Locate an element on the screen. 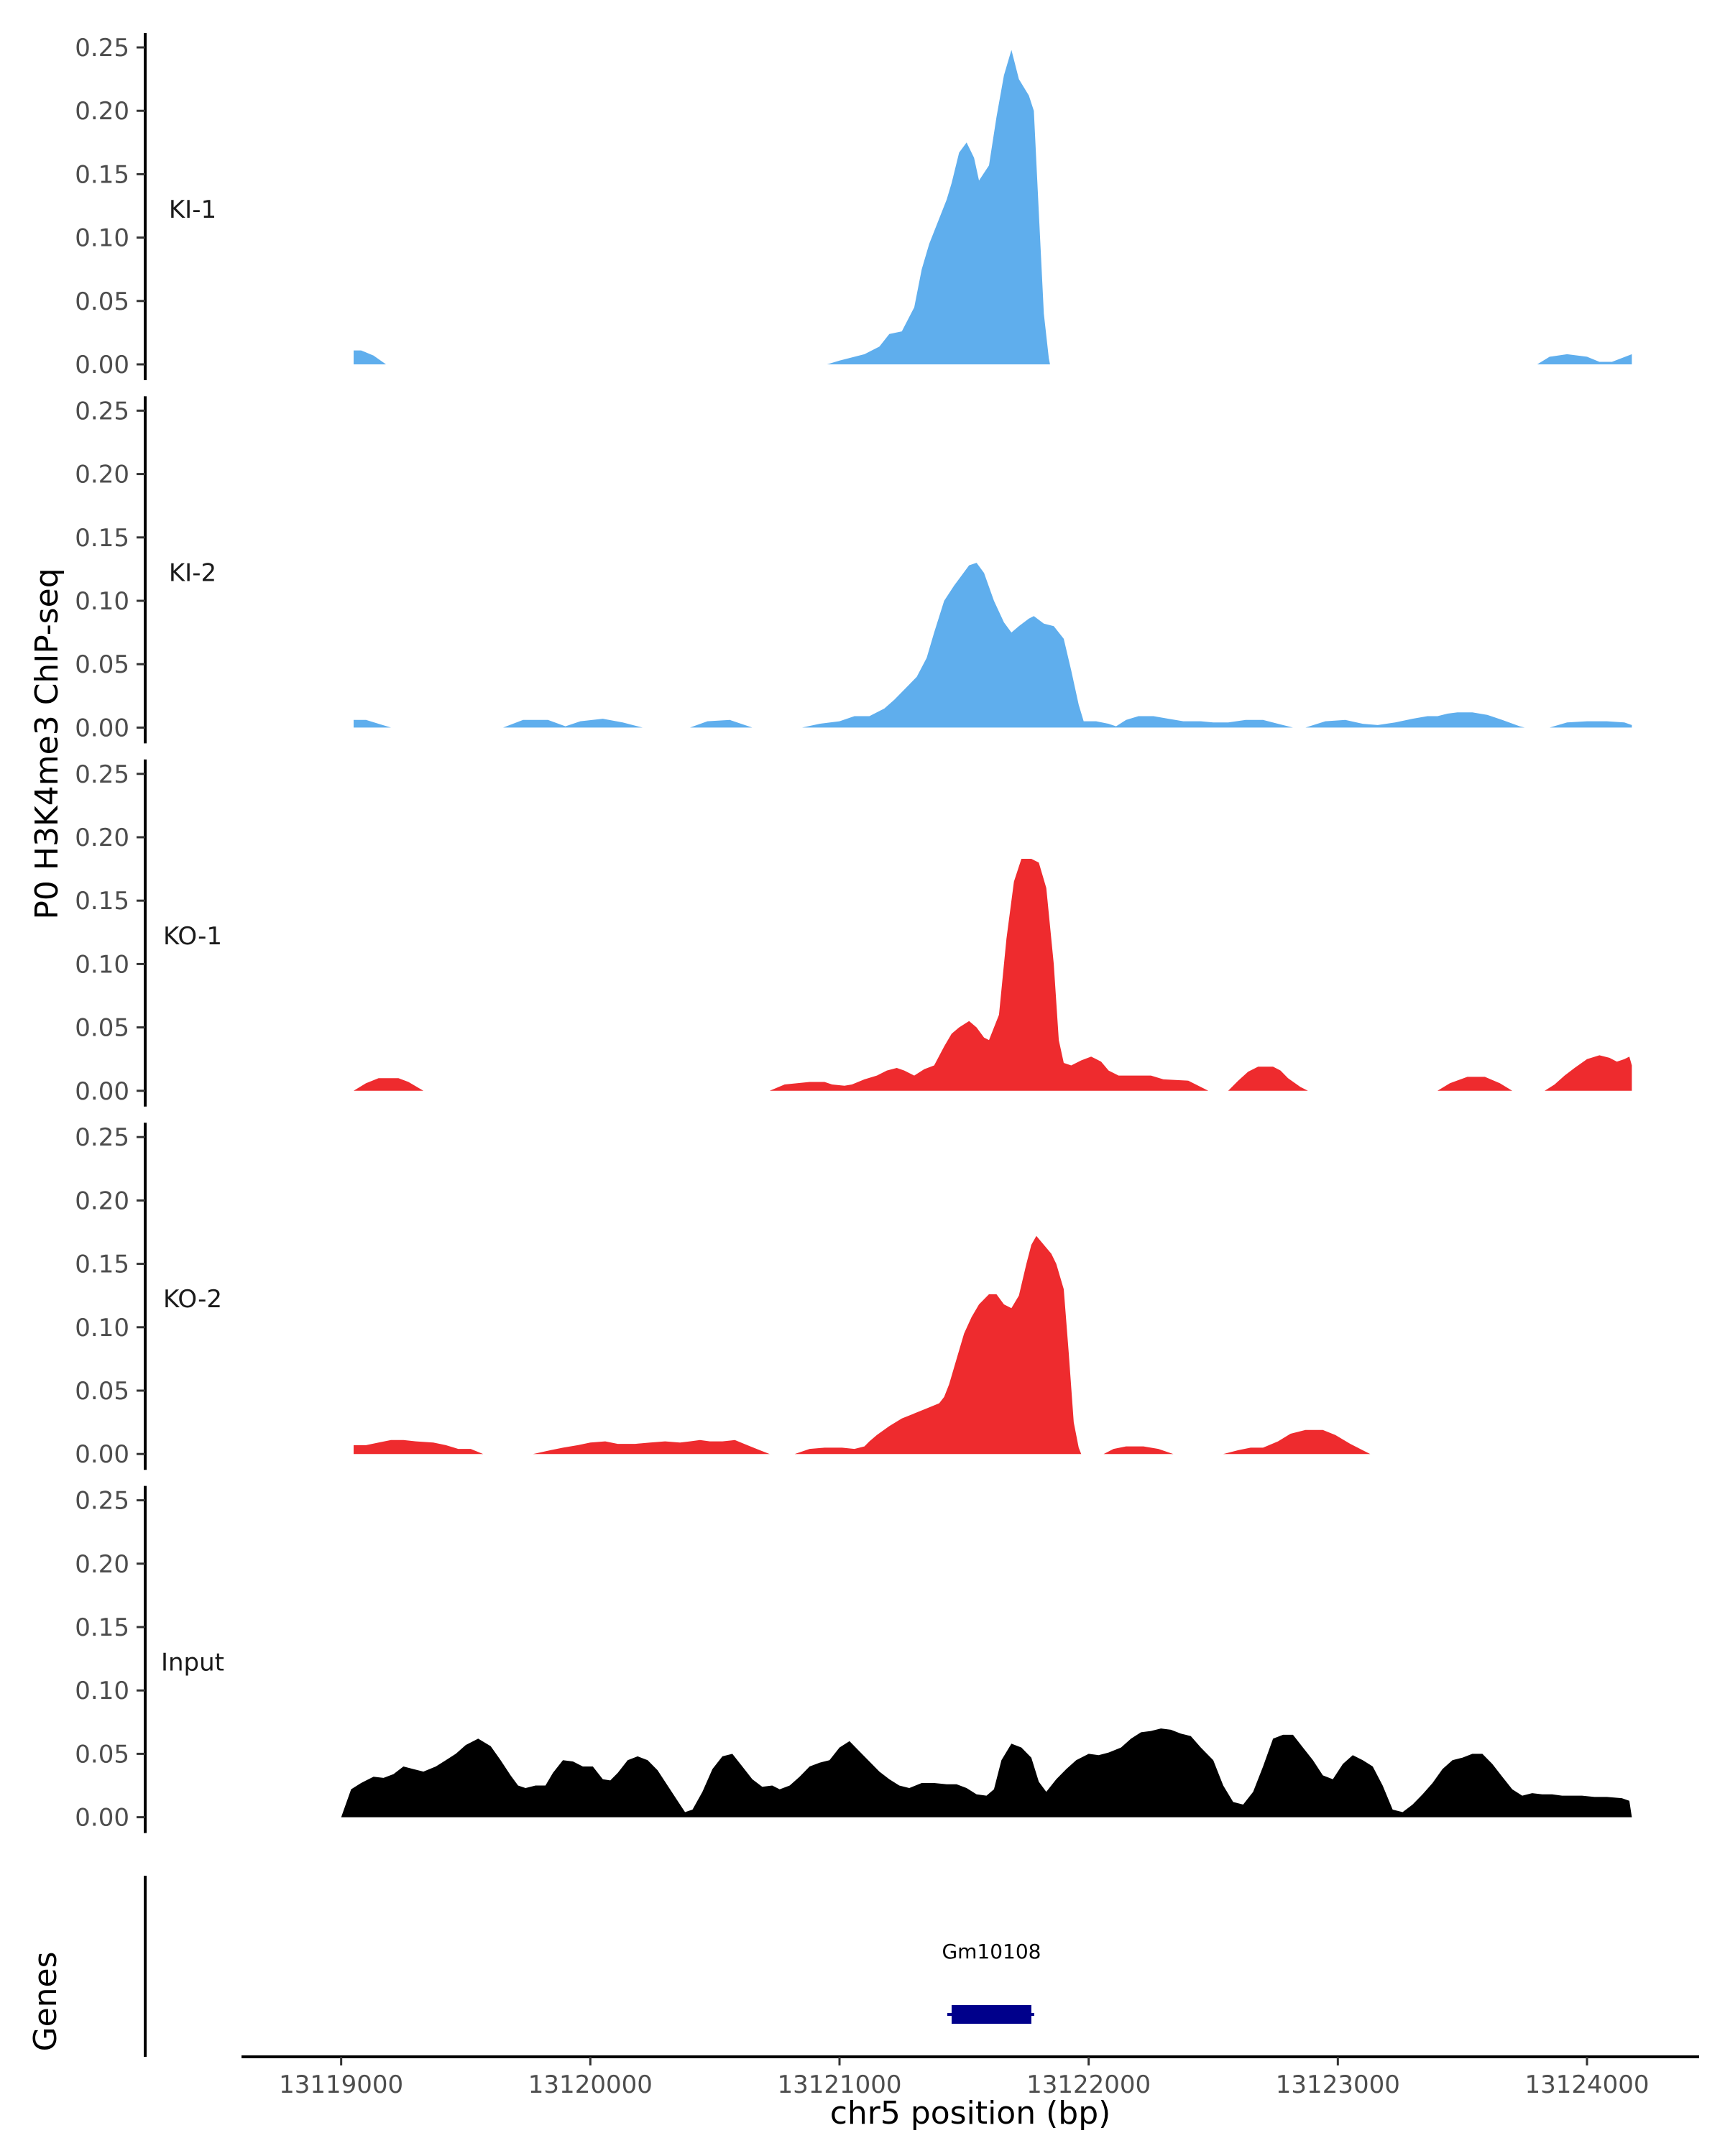 The height and width of the screenshot is (2156, 1725). track-label: KI-2 is located at coordinates (192, 572).